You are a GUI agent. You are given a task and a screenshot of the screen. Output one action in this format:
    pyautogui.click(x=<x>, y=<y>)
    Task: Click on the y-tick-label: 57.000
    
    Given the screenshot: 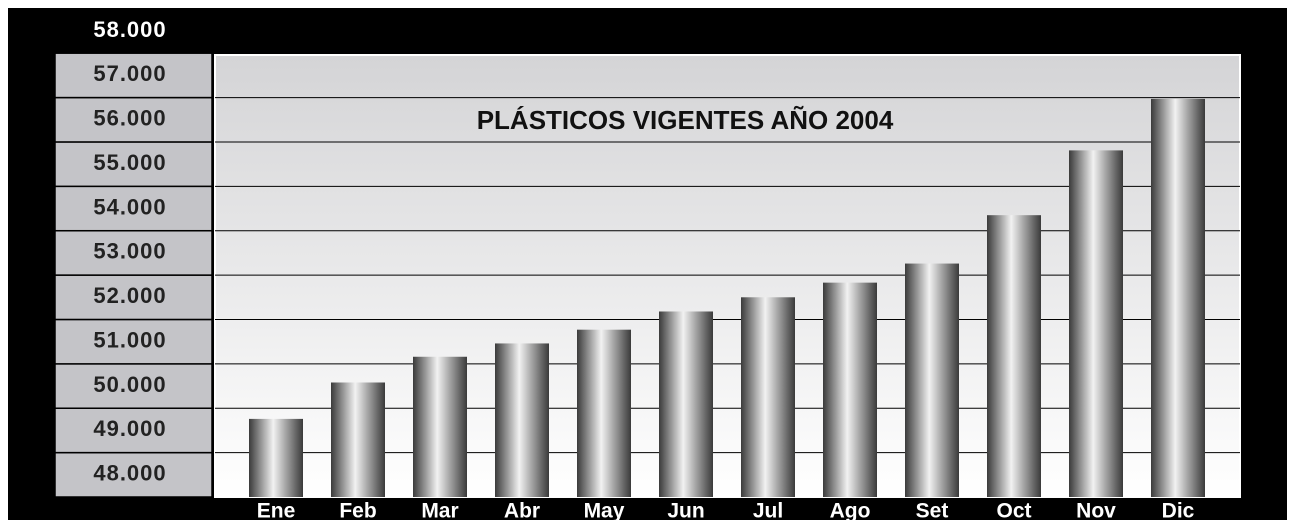 What is the action you would take?
    pyautogui.click(x=129, y=73)
    